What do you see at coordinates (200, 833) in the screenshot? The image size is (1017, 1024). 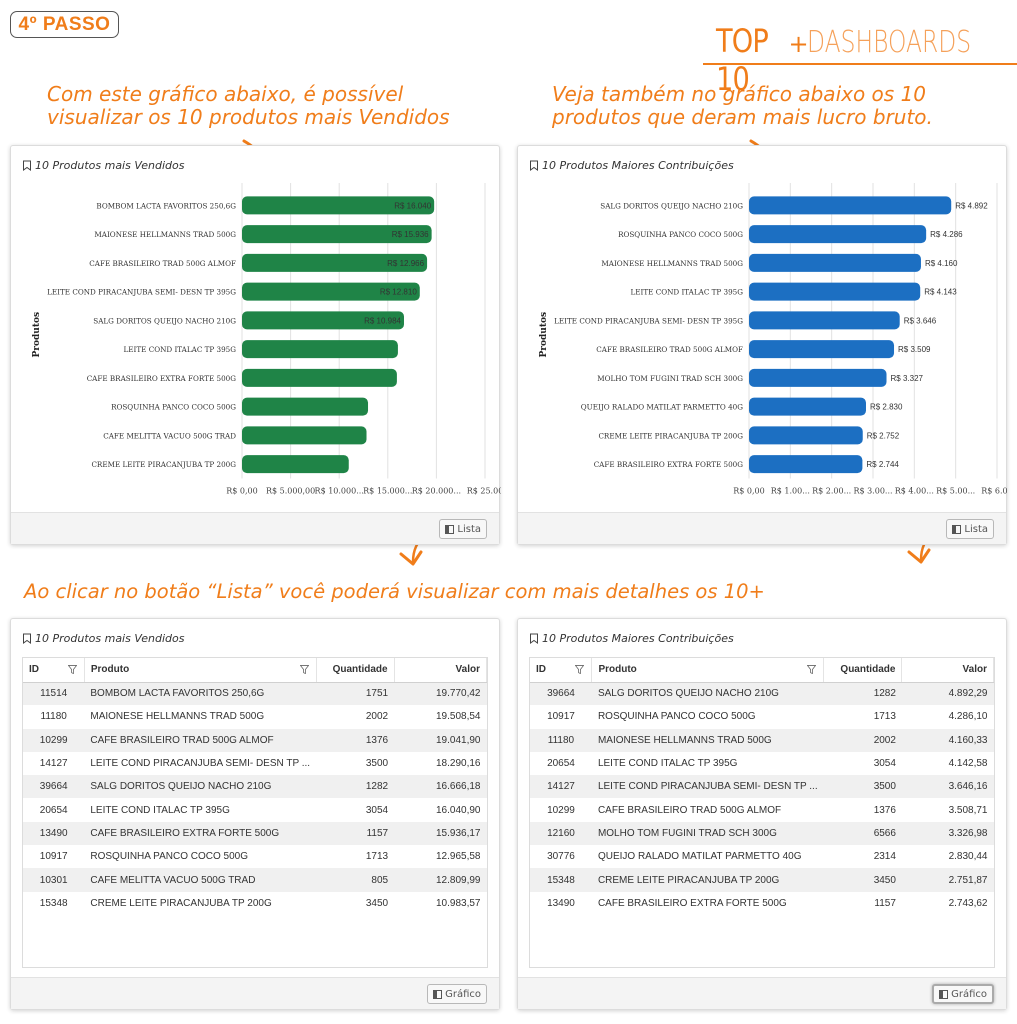 I see `cell-produto: CAFE BRASILEIRO EXTRA FORTE 500G` at bounding box center [200, 833].